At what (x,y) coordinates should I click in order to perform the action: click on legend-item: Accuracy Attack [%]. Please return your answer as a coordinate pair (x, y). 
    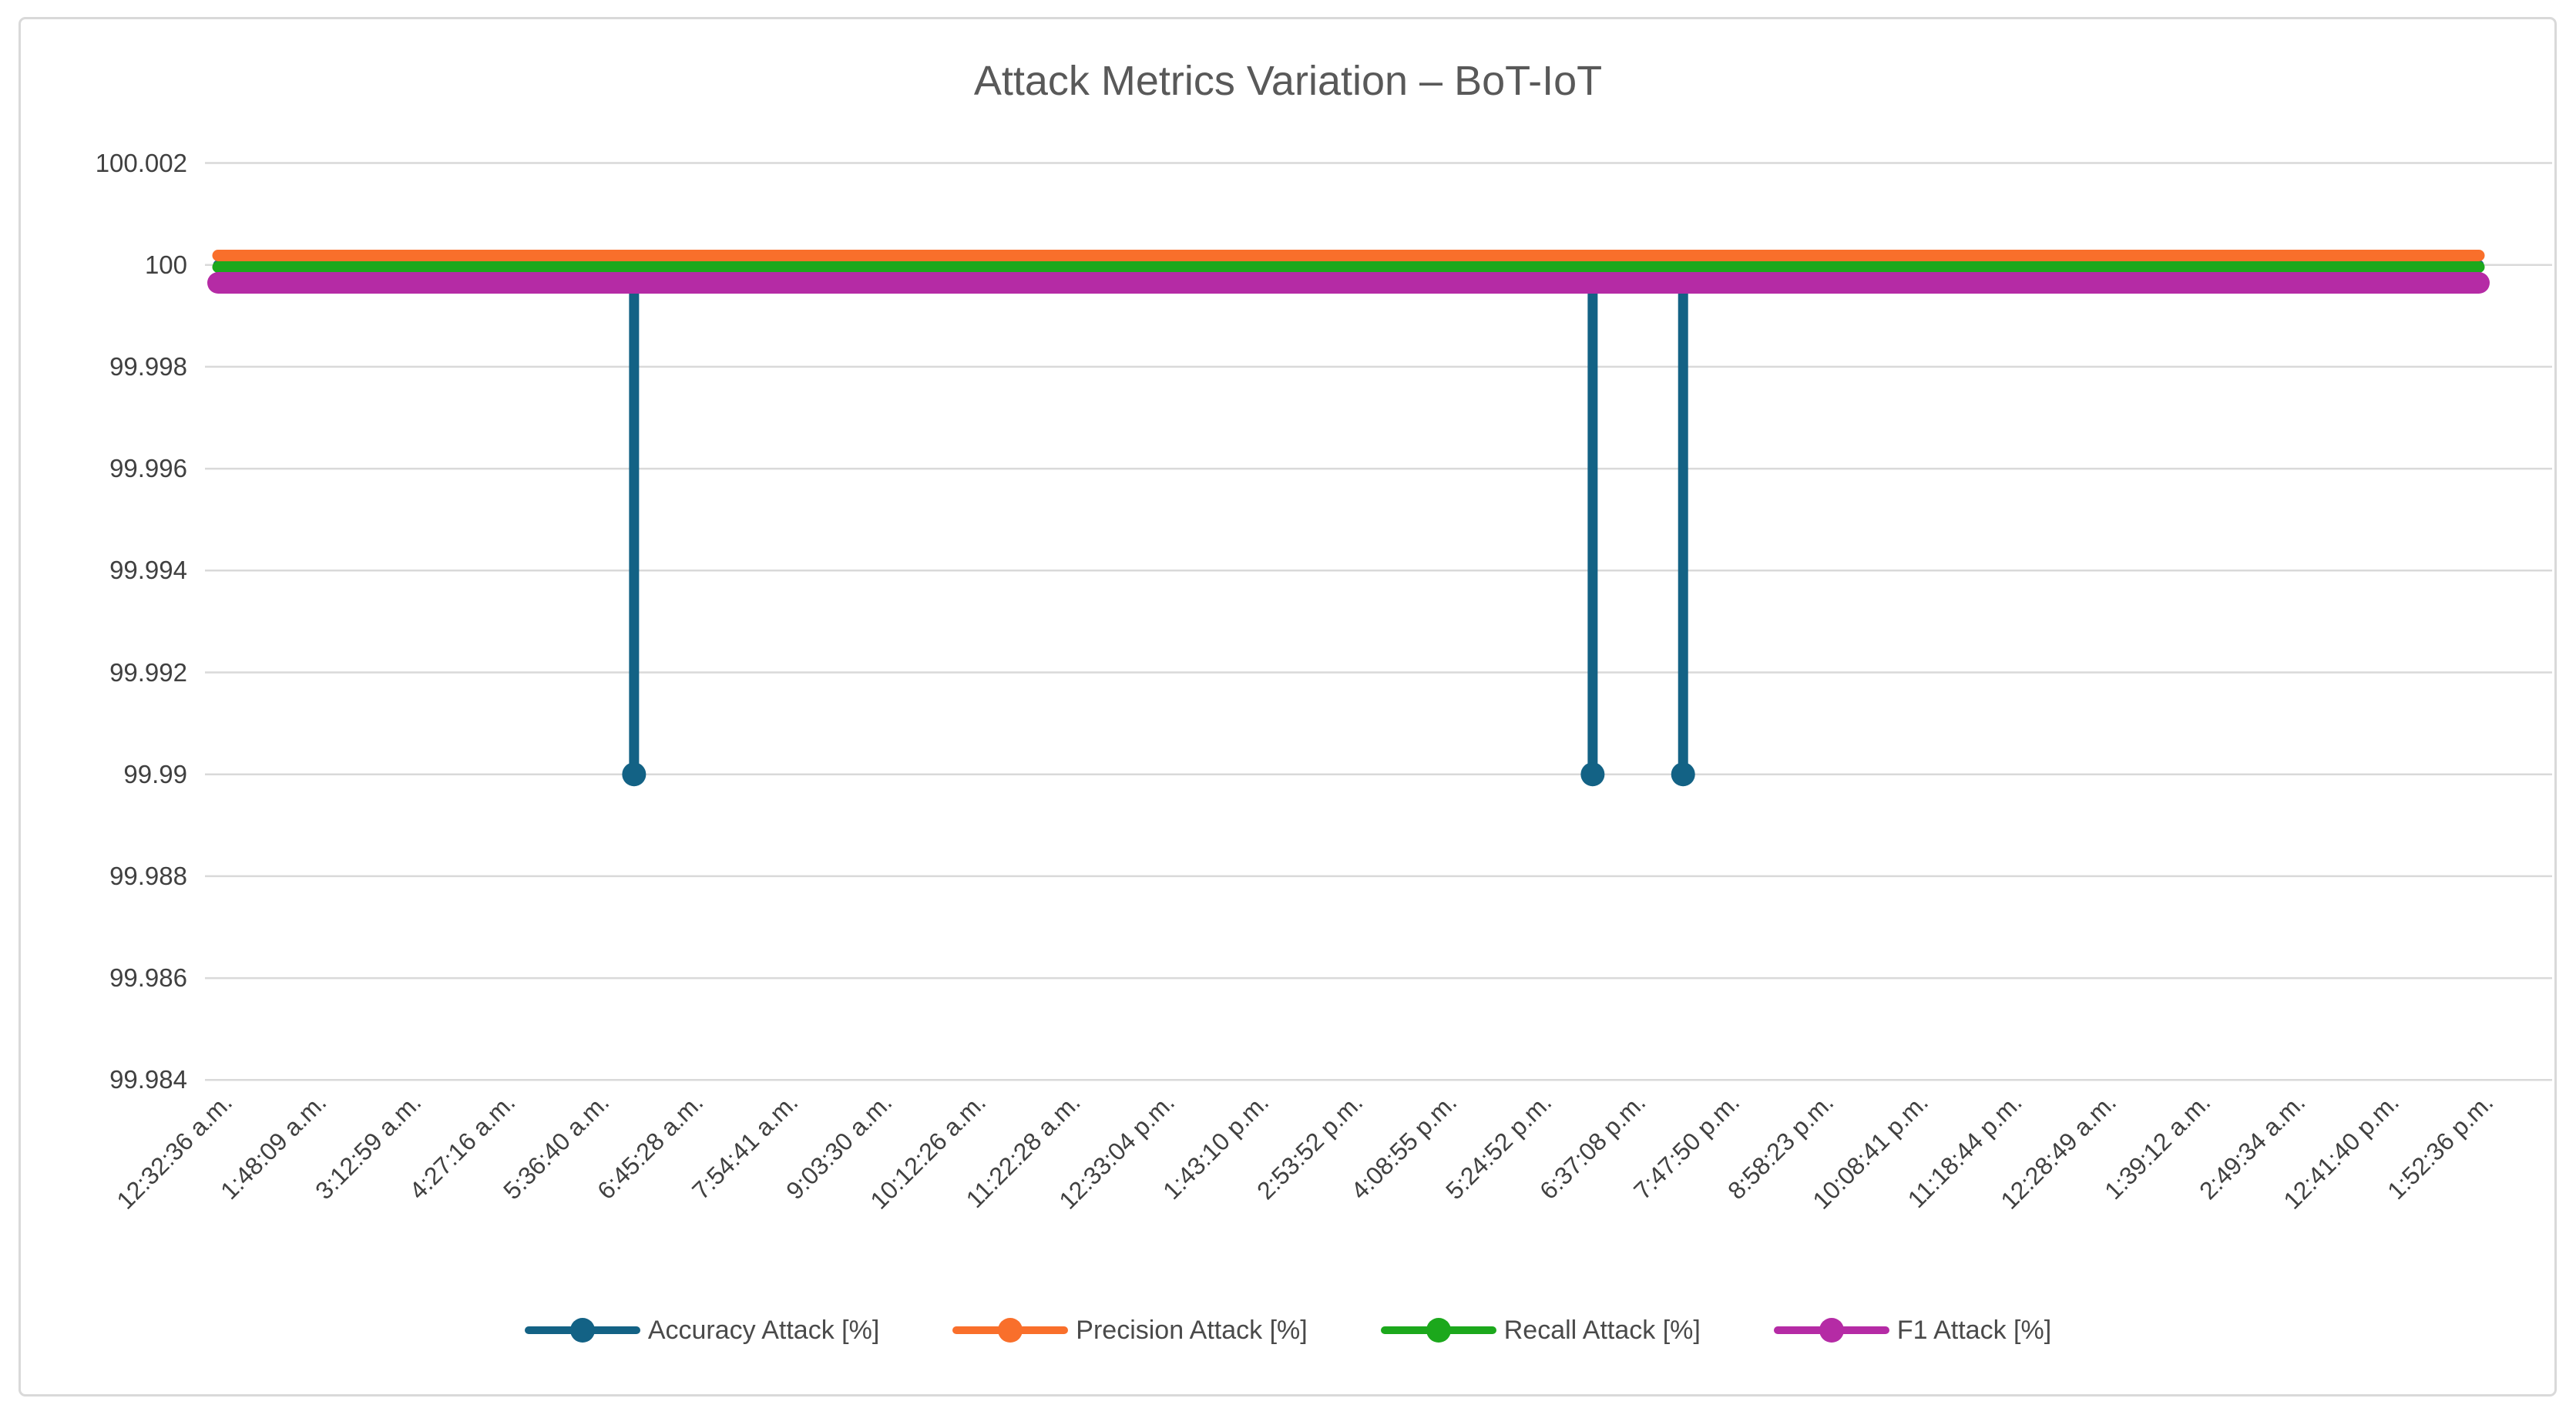
    Looking at the image, I should click on (702, 1330).